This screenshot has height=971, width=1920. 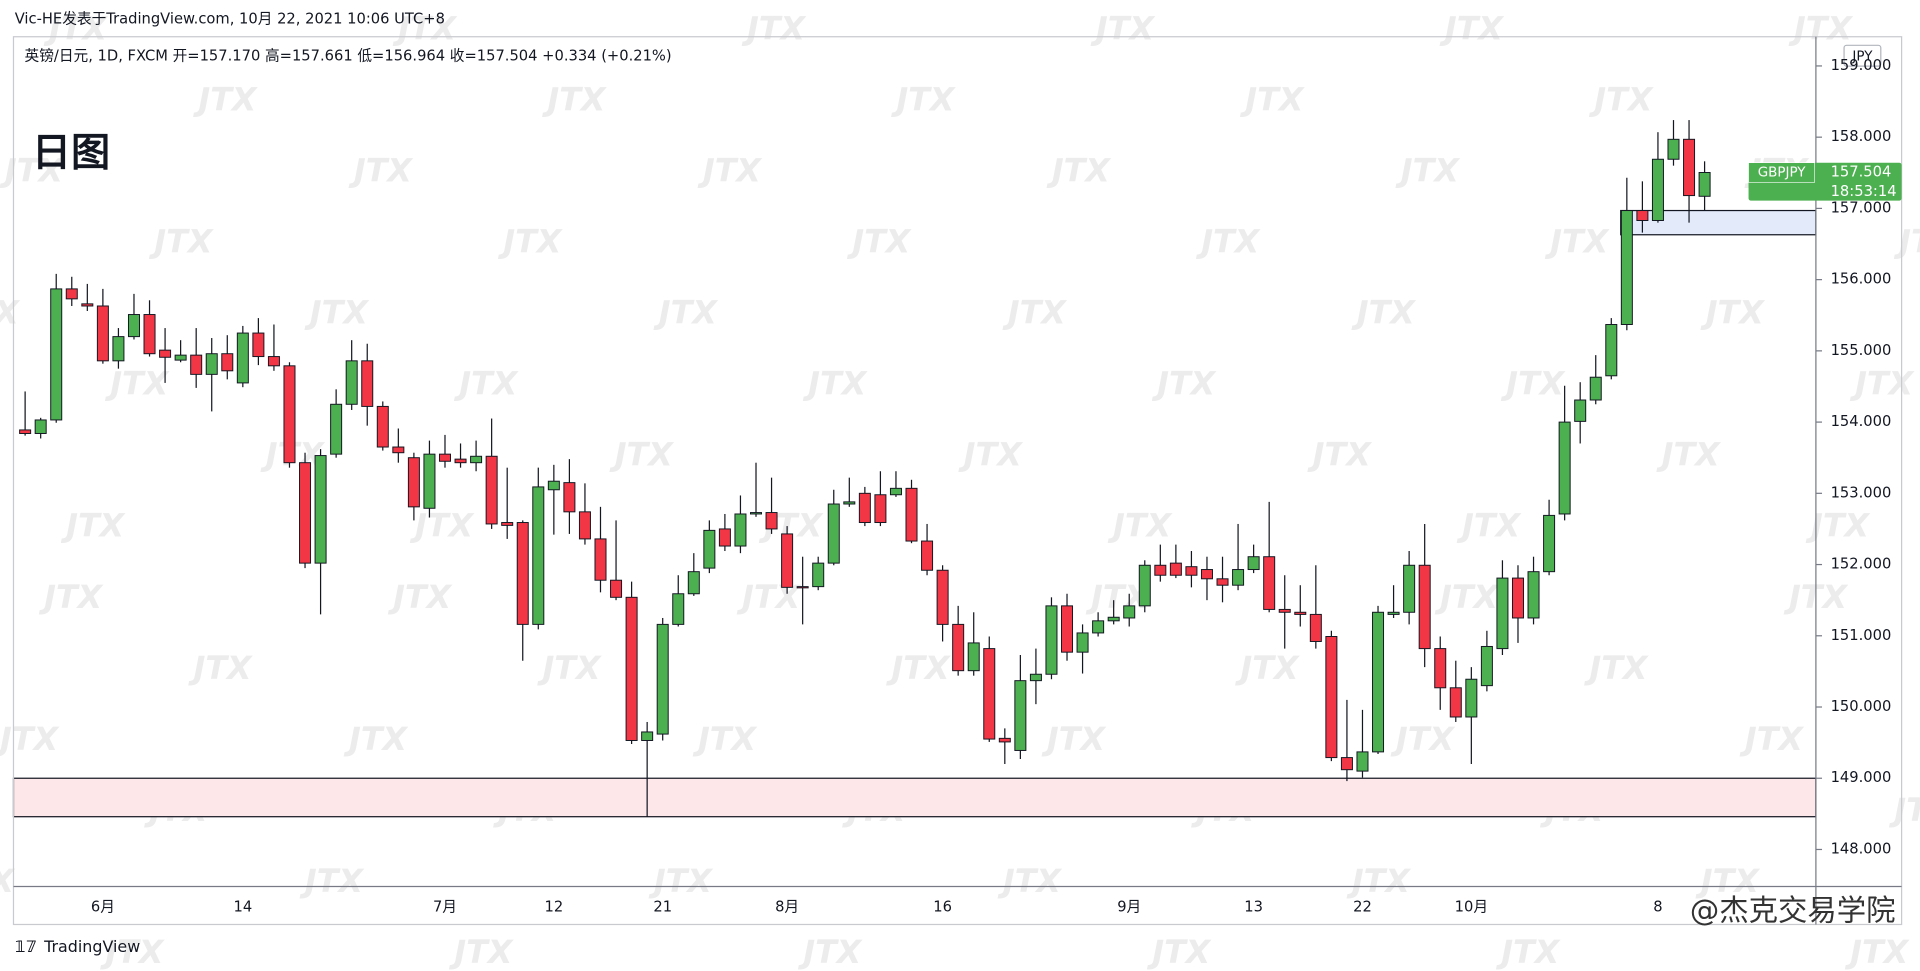 What do you see at coordinates (1861, 207) in the screenshot?
I see `y-tick-label: 157.000` at bounding box center [1861, 207].